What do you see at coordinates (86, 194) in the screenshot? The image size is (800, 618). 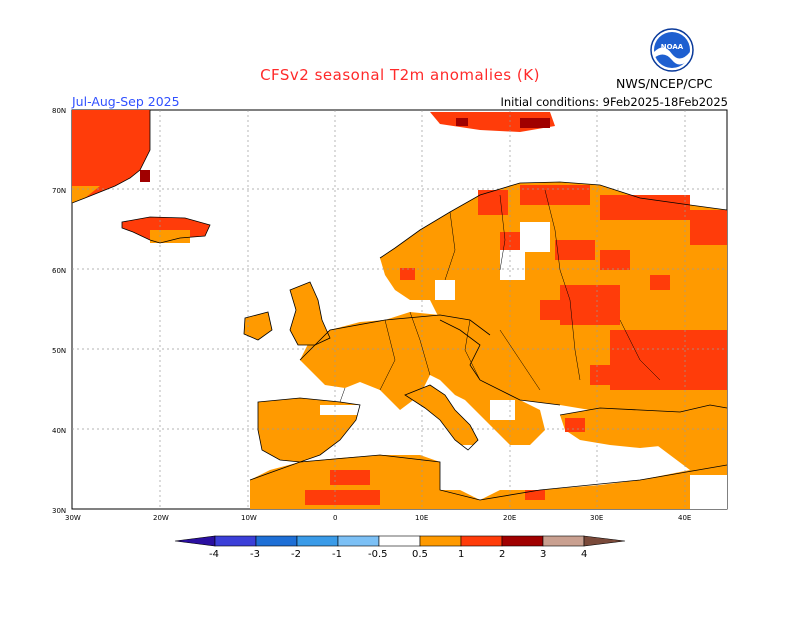 I see `greenland-mild` at bounding box center [86, 194].